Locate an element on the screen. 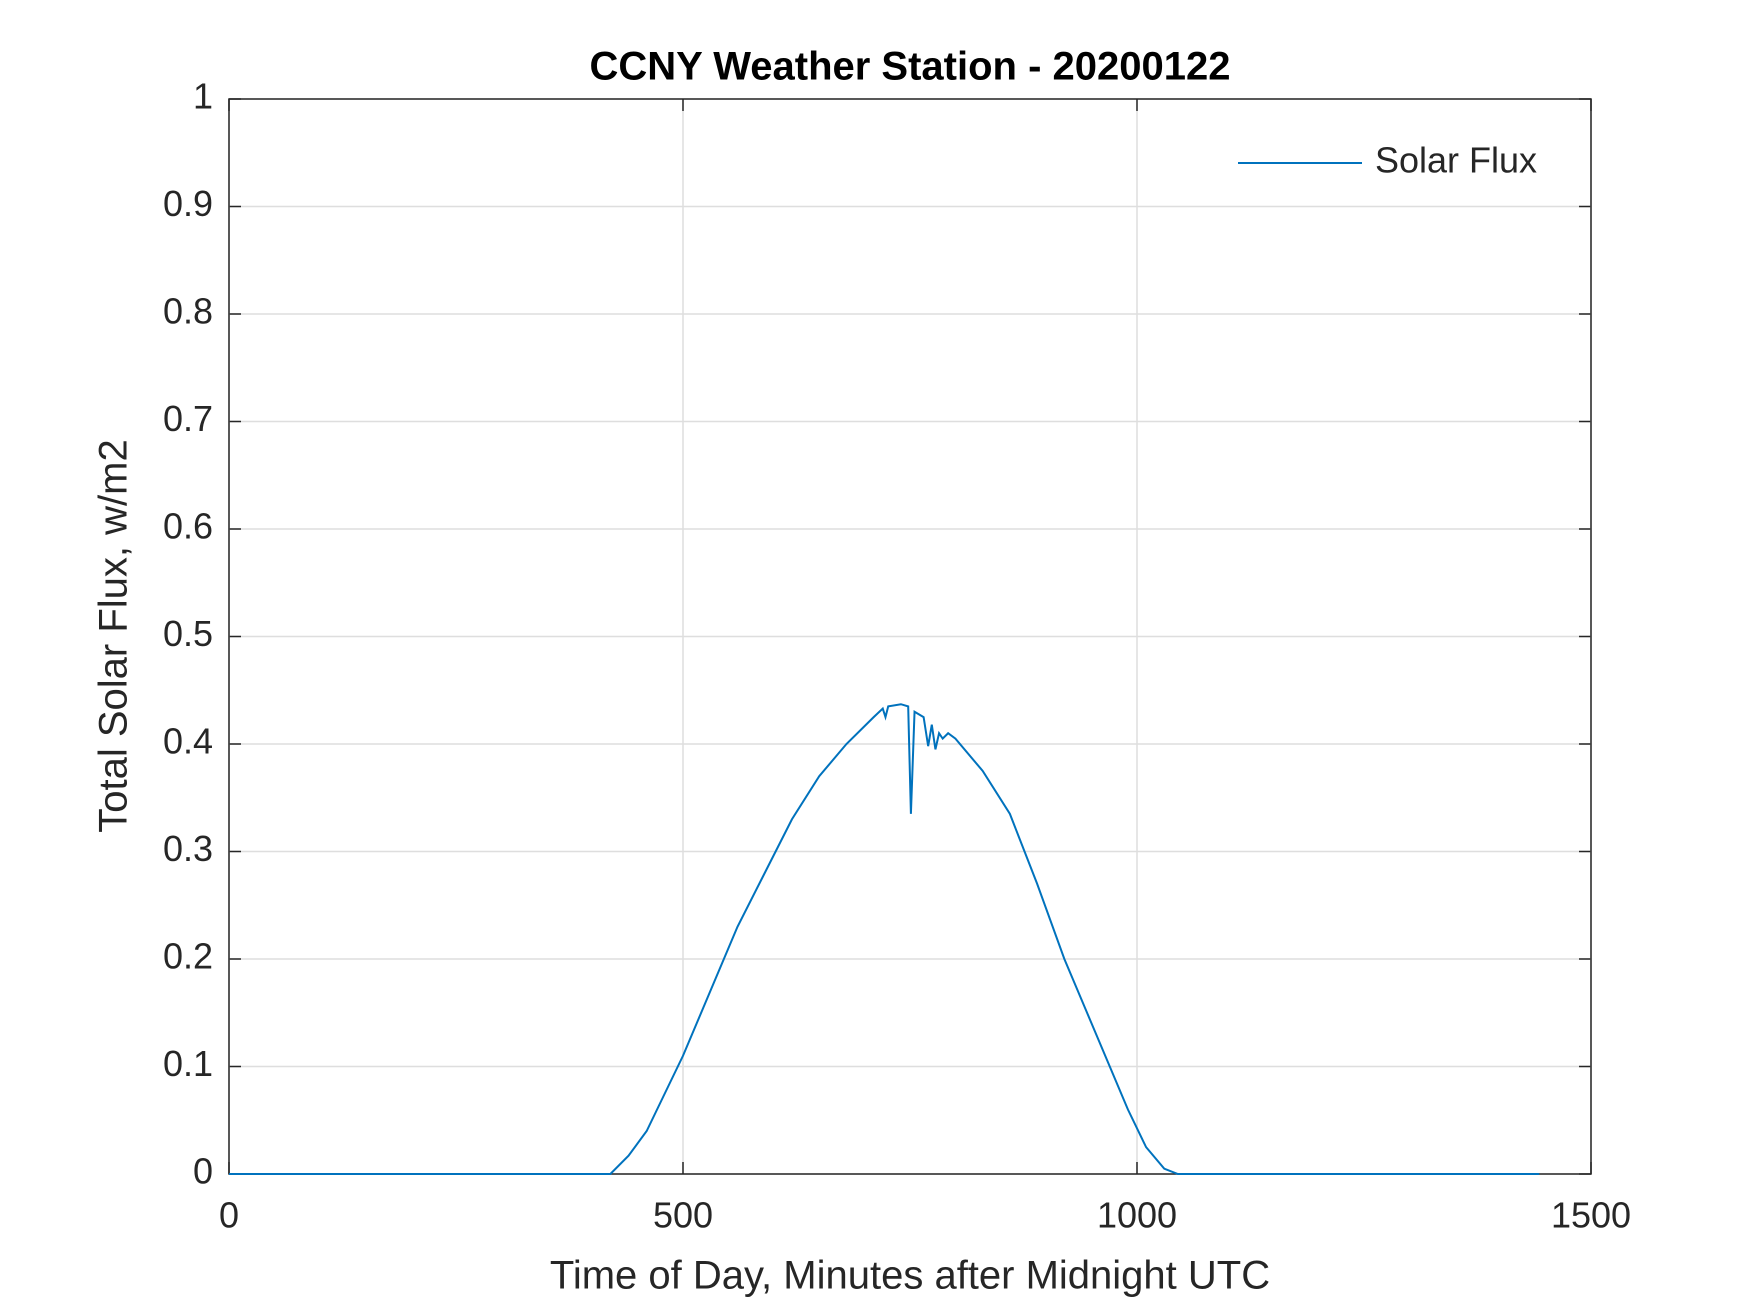 Image resolution: width=1750 pixels, height=1313 pixels. y-tick-label: 0.7 is located at coordinates (188, 418).